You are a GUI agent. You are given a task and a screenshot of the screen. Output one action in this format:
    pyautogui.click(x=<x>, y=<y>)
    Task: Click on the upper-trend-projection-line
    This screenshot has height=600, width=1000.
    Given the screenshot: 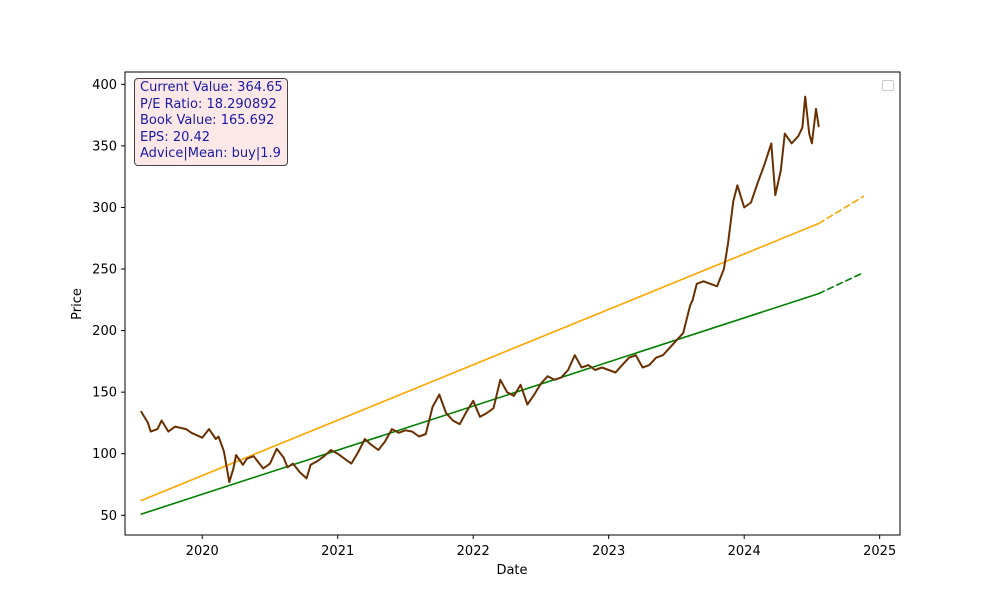 What is the action you would take?
    pyautogui.click(x=841, y=210)
    